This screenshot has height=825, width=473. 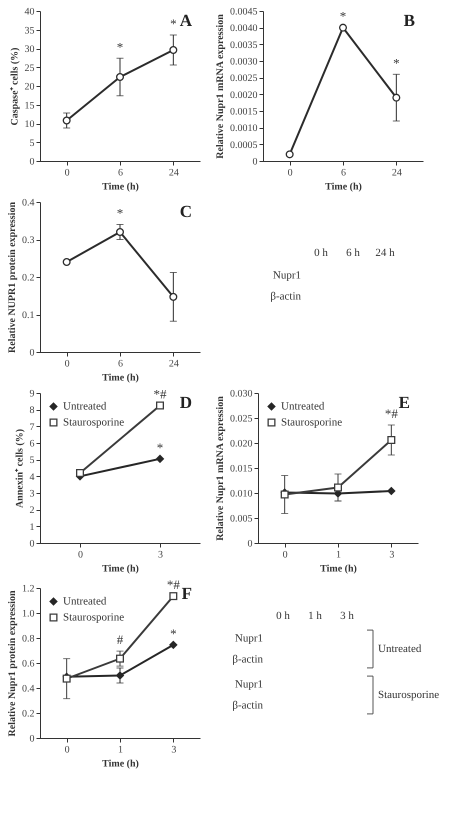 I want to click on annotation: #, so click(x=120, y=640).